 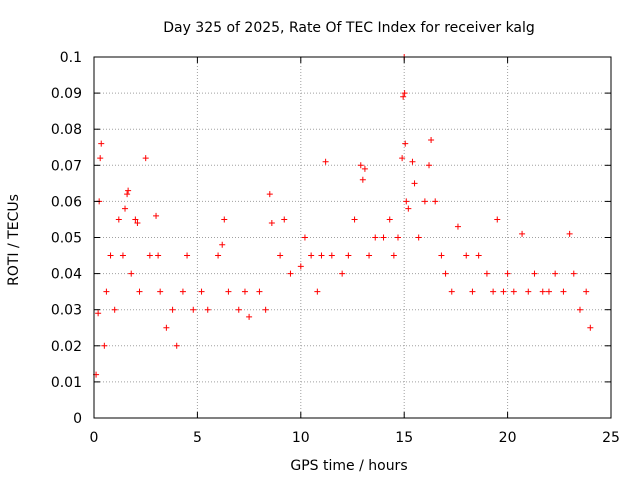 What do you see at coordinates (66, 166) in the screenshot?
I see `y-tick-label: 0.07` at bounding box center [66, 166].